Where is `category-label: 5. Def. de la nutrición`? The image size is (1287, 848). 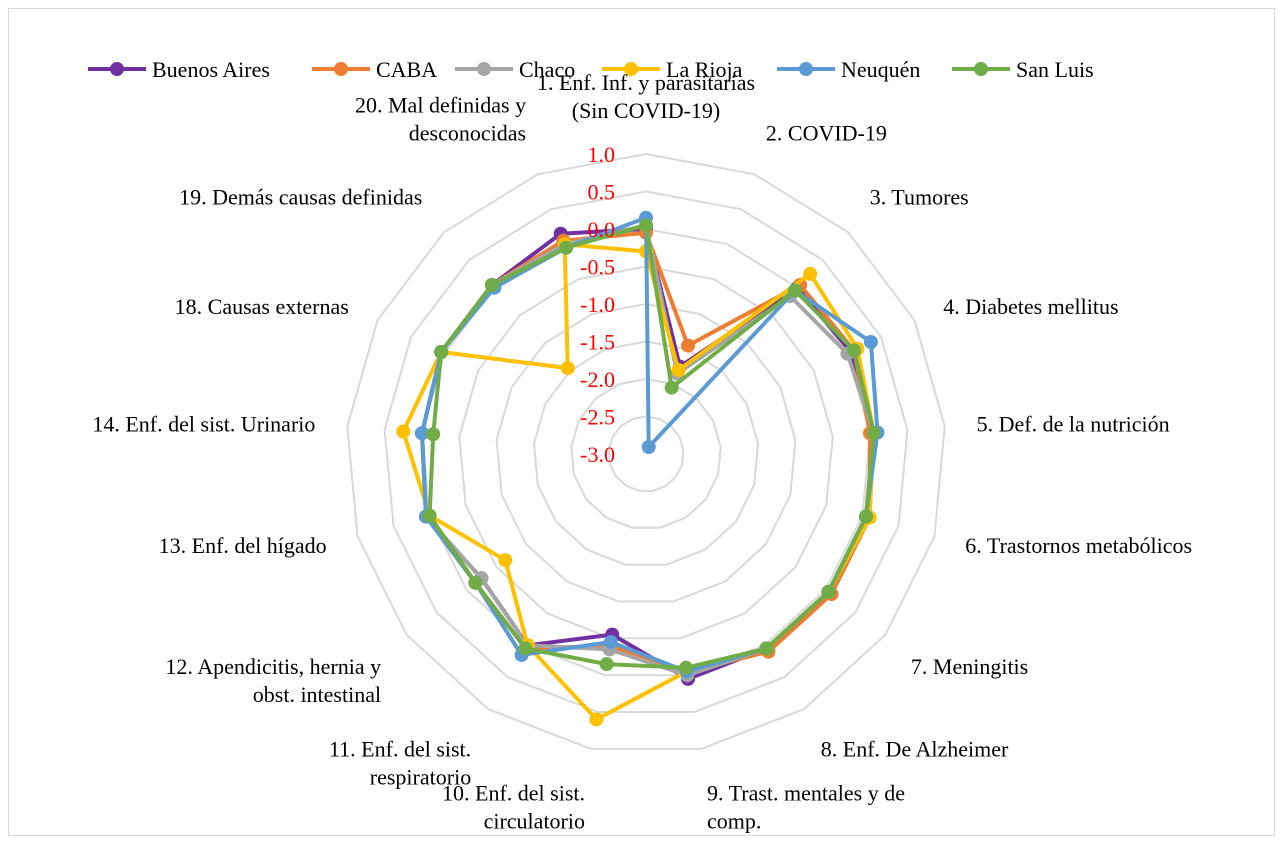
category-label: 5. Def. de la nutrición is located at coordinates (1073, 423).